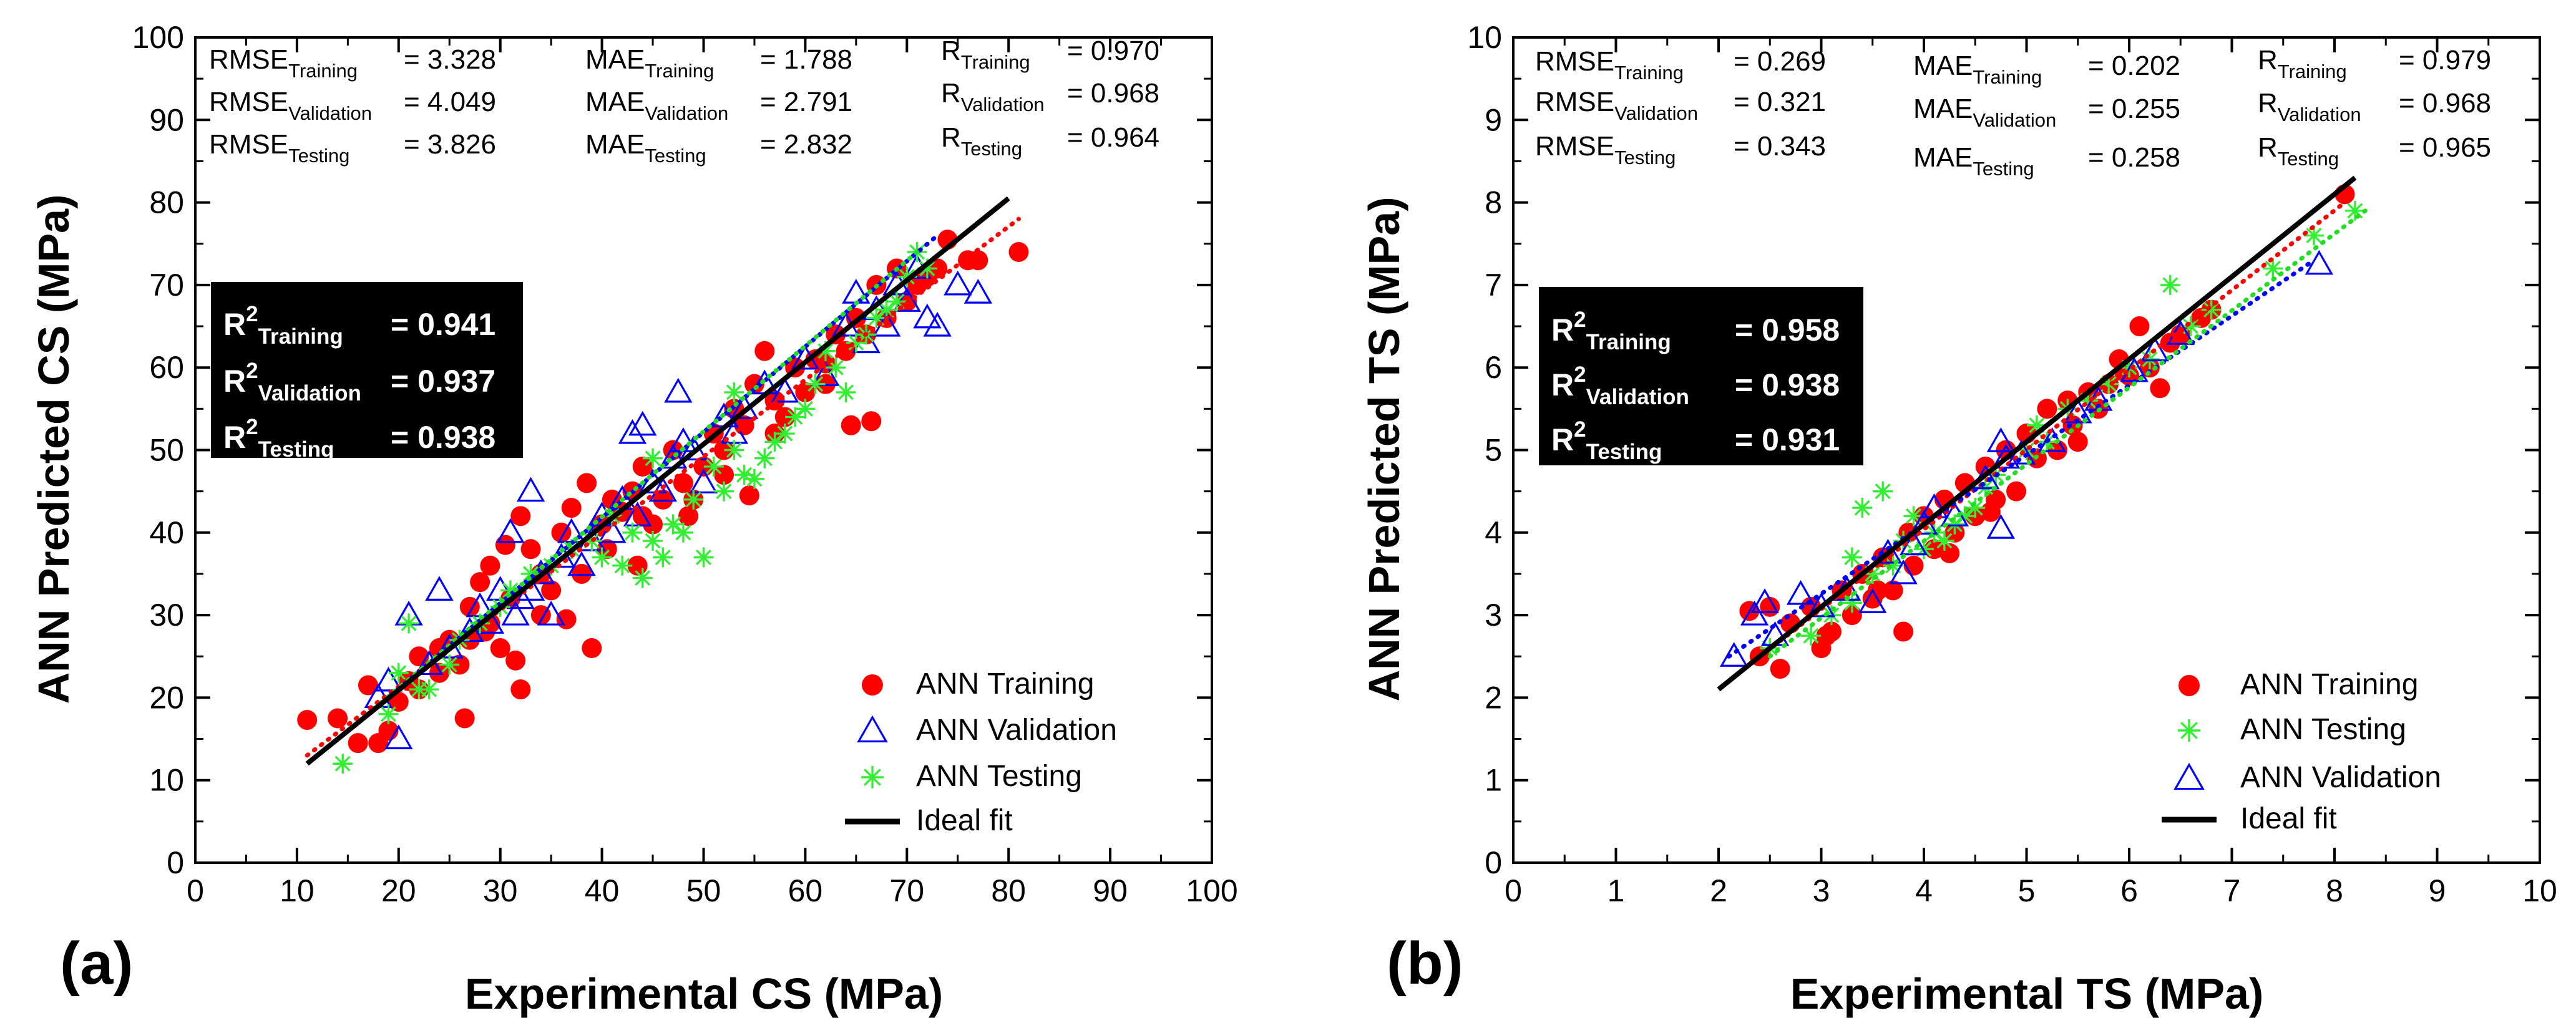  What do you see at coordinates (2445, 60) in the screenshot?
I see `stat-value: = 0.979` at bounding box center [2445, 60].